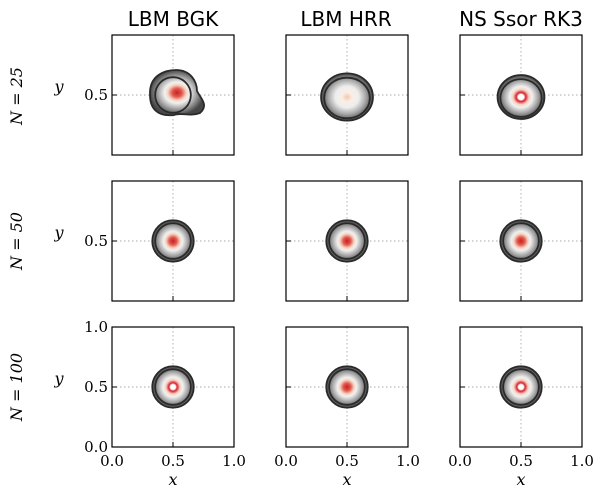 This screenshot has height=490, width=597. What do you see at coordinates (96, 447) in the screenshot?
I see `y-tick-label: 0.0` at bounding box center [96, 447].